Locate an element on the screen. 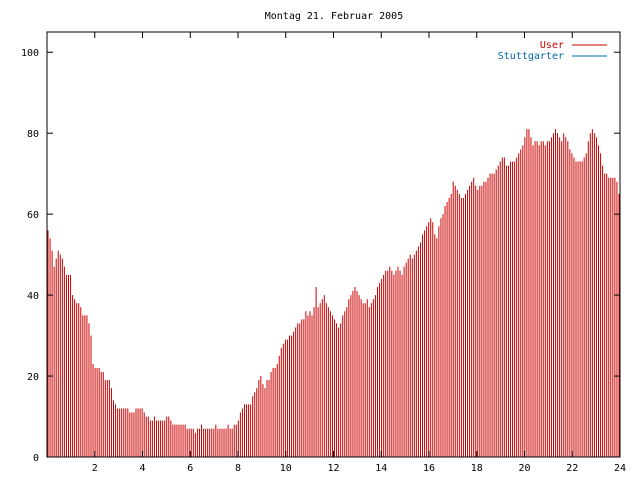  x-tick-label: 20 is located at coordinates (524, 468).